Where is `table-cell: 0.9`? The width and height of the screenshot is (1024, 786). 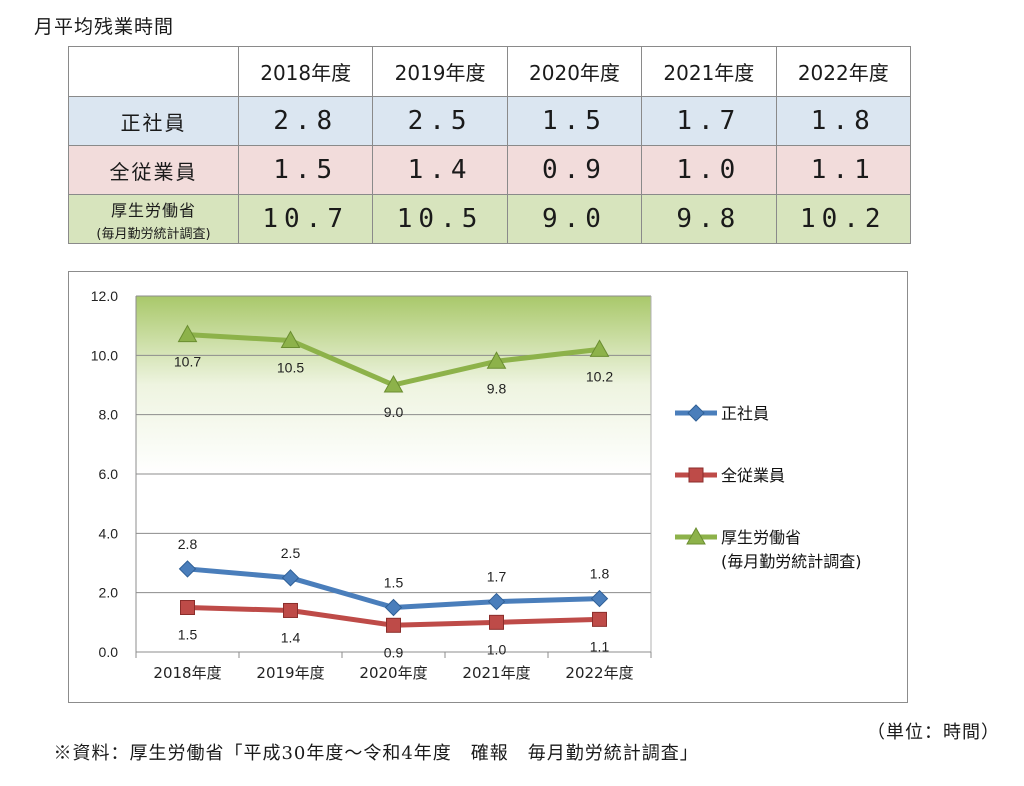
table-cell: 0.9 is located at coordinates (574, 170).